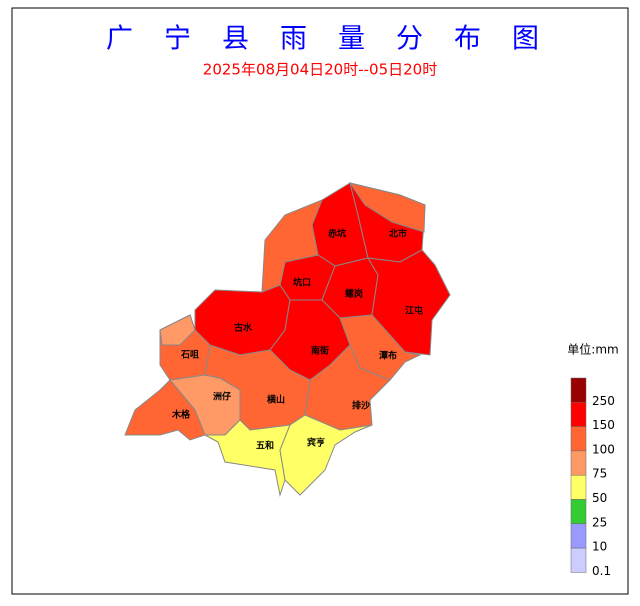  I want to click on legend-unit: 单位:mm, so click(592, 349).